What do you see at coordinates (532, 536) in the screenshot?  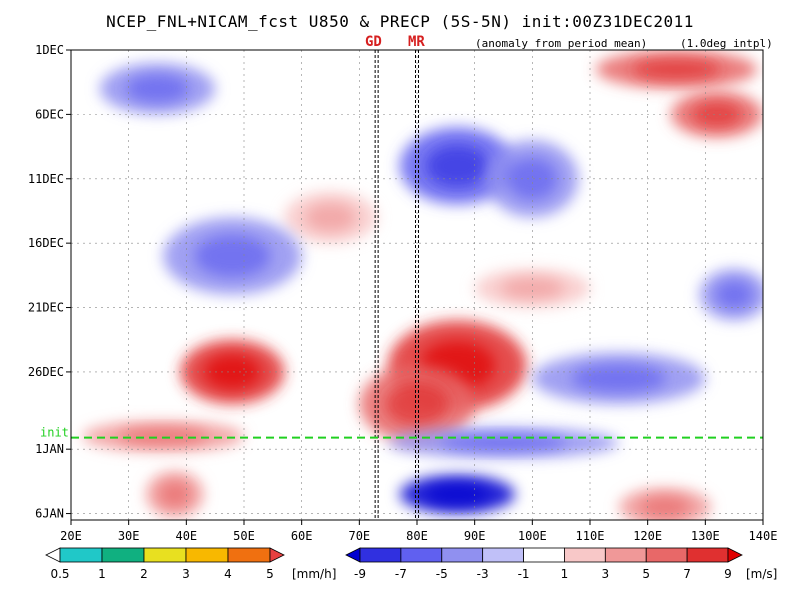 I see `x-tick-label-100E: 100E` at bounding box center [532, 536].